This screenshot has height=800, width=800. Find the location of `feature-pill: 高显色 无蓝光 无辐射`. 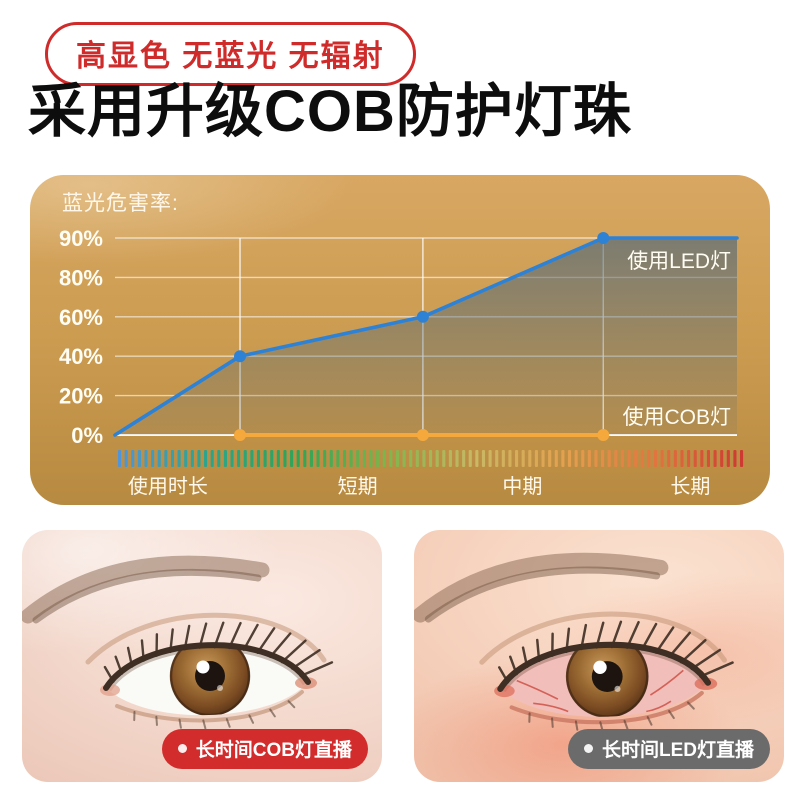

feature-pill: 高显色 无蓝光 无辐射 is located at coordinates (230, 54).